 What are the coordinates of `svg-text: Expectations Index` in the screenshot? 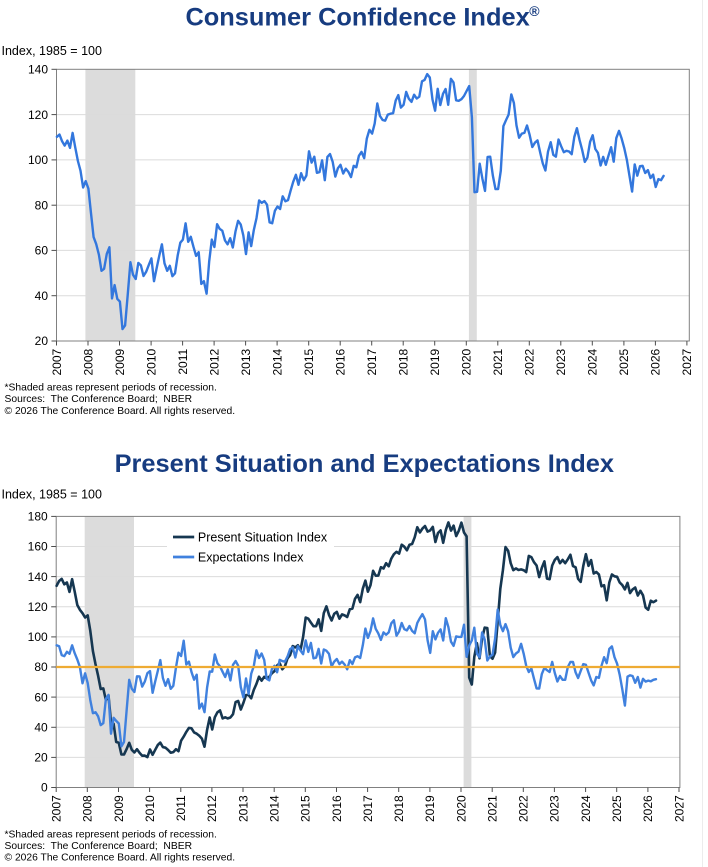 It's located at (251, 557).